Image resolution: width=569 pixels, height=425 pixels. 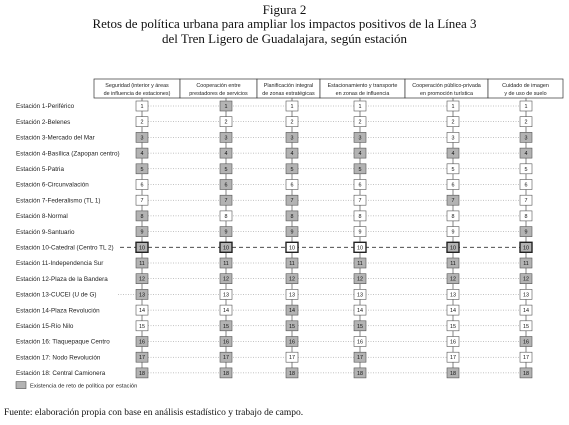 I want to click on column-header-line-1: Seguridad (interior y áreas, so click(x=137, y=86).